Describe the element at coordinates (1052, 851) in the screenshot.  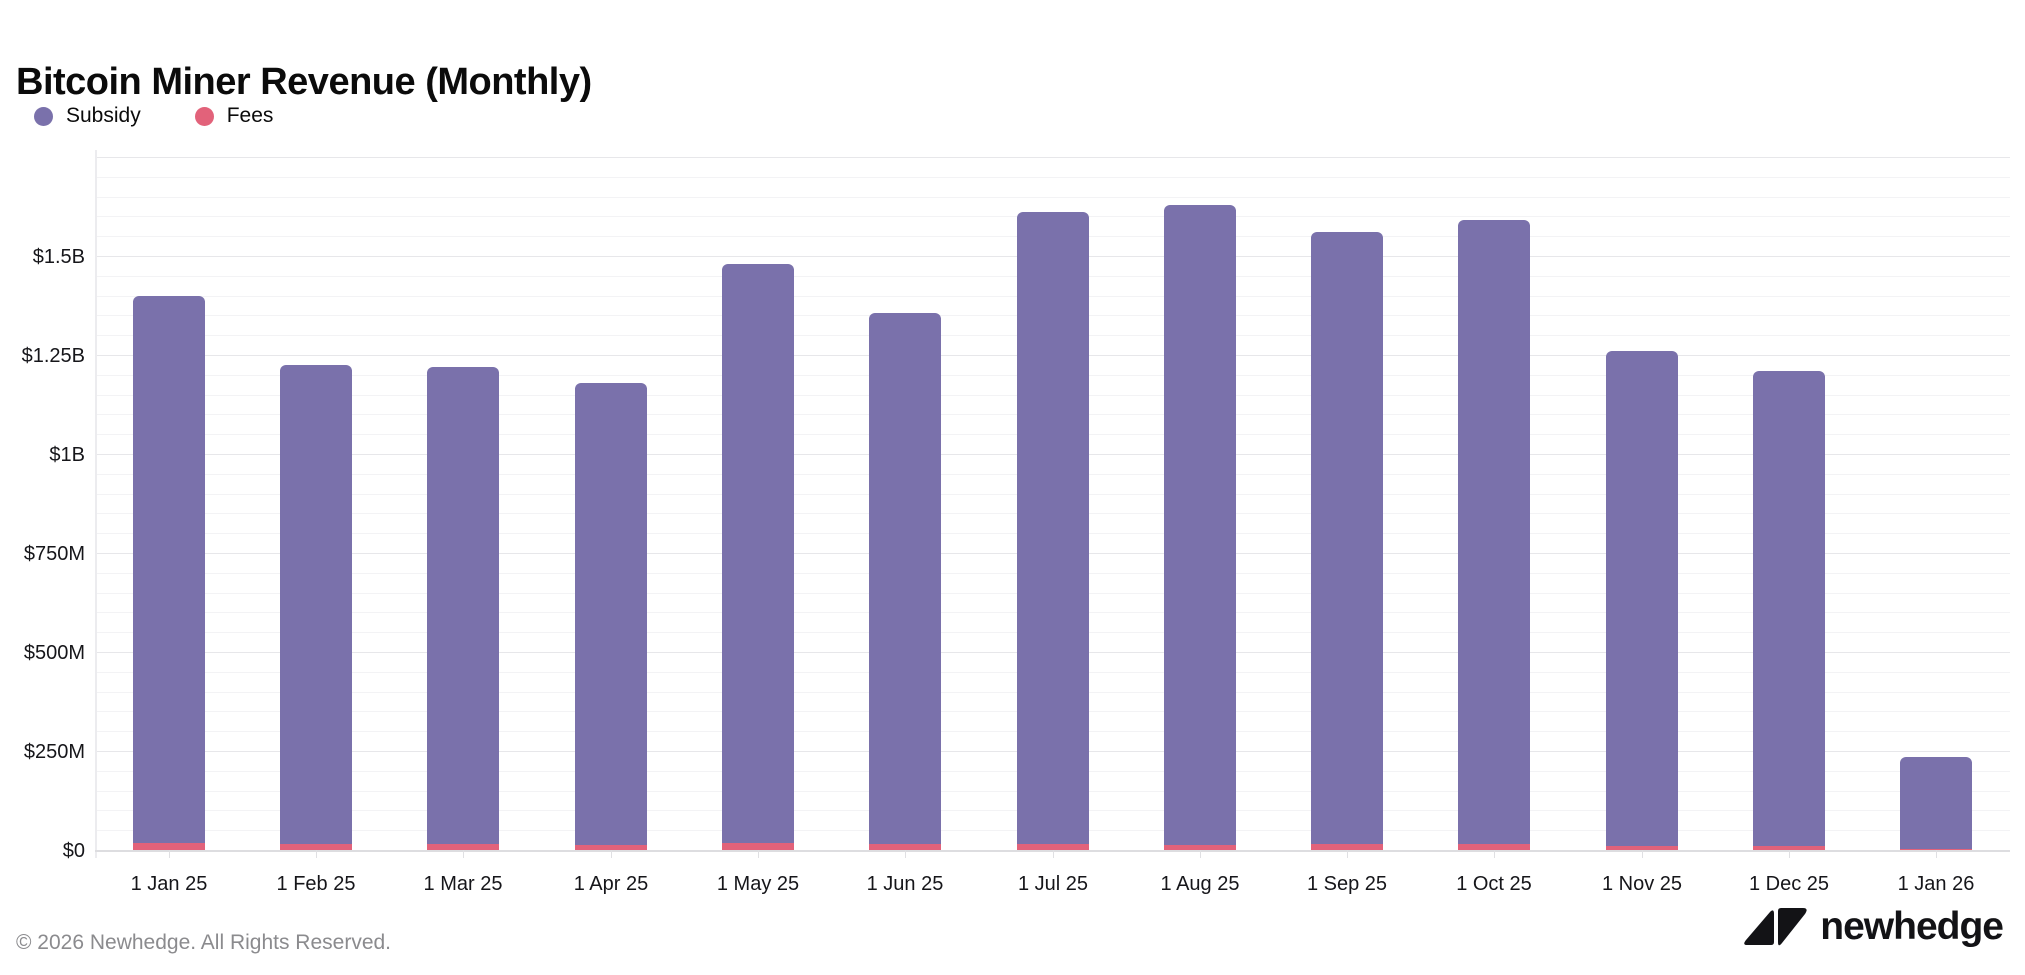
I see `x-axis-line` at that location.